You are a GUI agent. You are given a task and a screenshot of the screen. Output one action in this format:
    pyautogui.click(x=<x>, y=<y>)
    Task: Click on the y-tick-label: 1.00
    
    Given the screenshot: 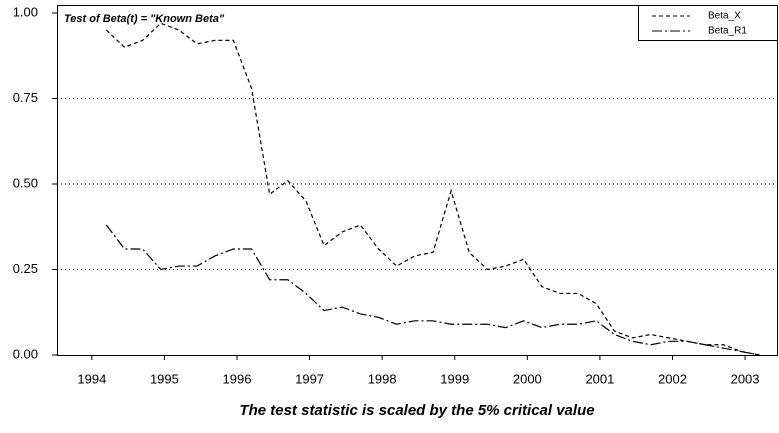 What is the action you would take?
    pyautogui.click(x=25, y=11)
    